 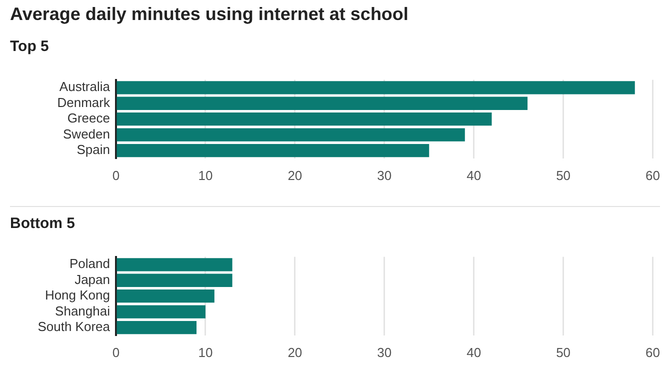 I want to click on chart-subtitle: Top 5, so click(x=29, y=47).